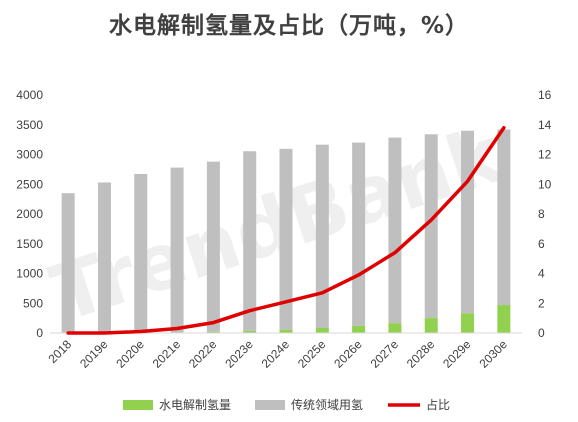  Describe the element at coordinates (104, 257) in the screenshot. I see `bar-traditional-2019e` at that location.